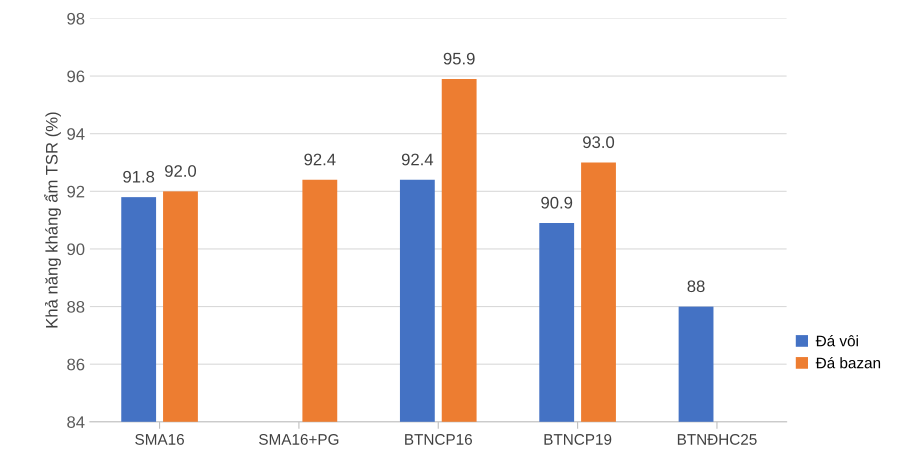 The image size is (899, 461). I want to click on y-tick-label: 86, so click(75, 364).